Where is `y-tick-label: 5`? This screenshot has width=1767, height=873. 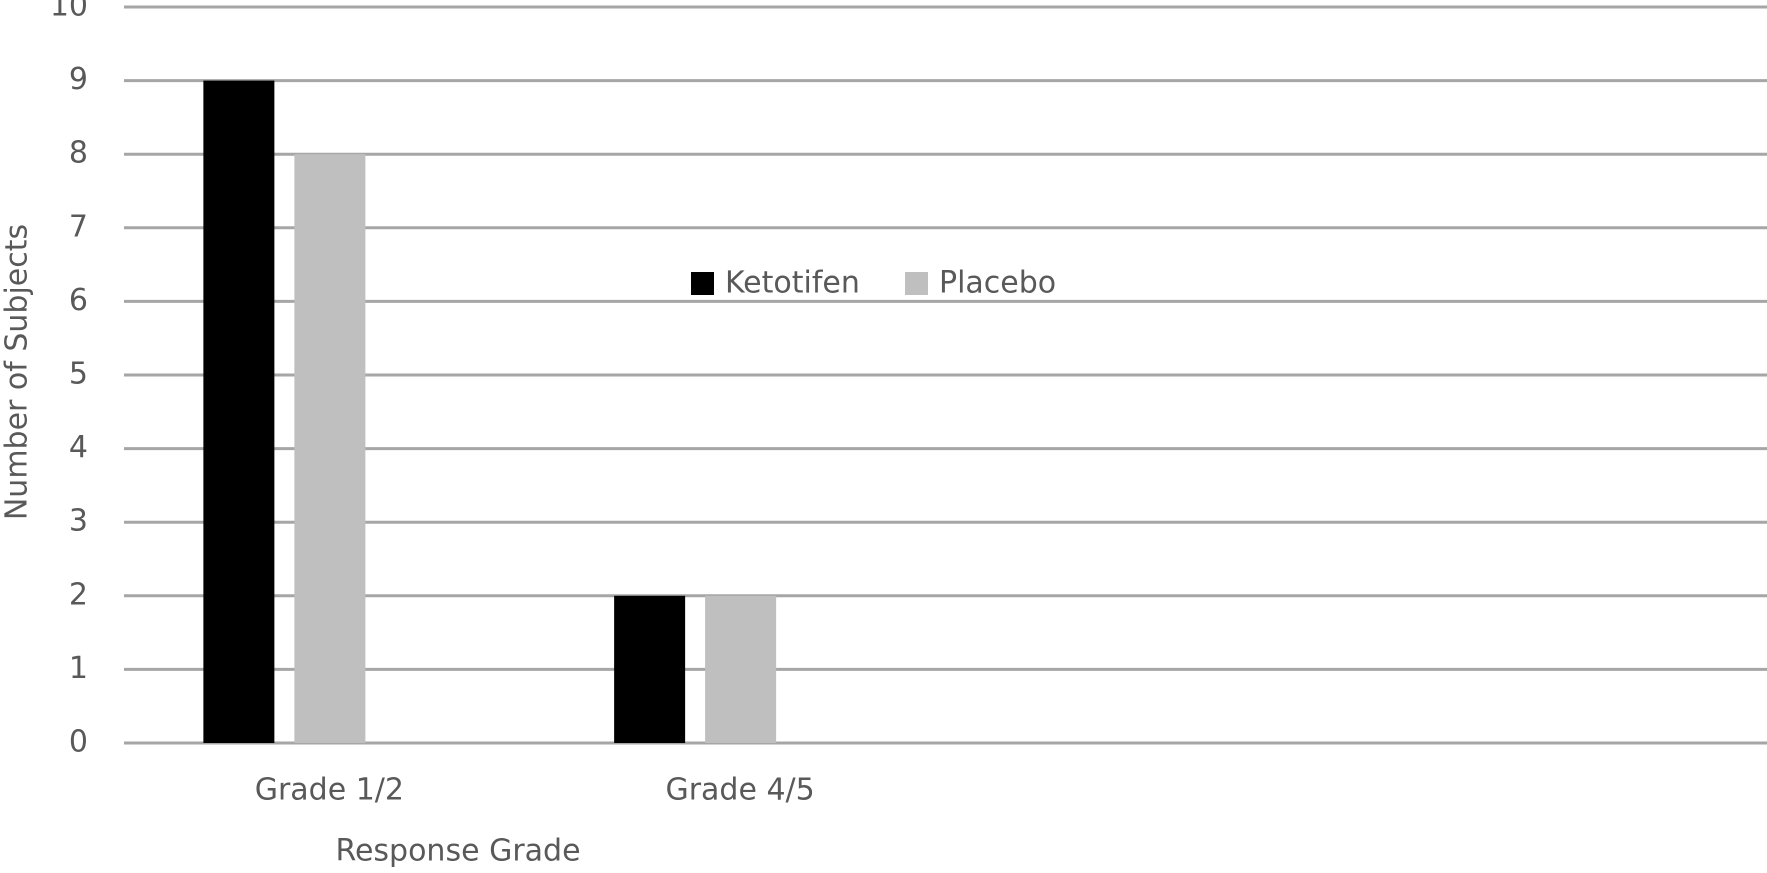 y-tick-label: 5 is located at coordinates (78, 374).